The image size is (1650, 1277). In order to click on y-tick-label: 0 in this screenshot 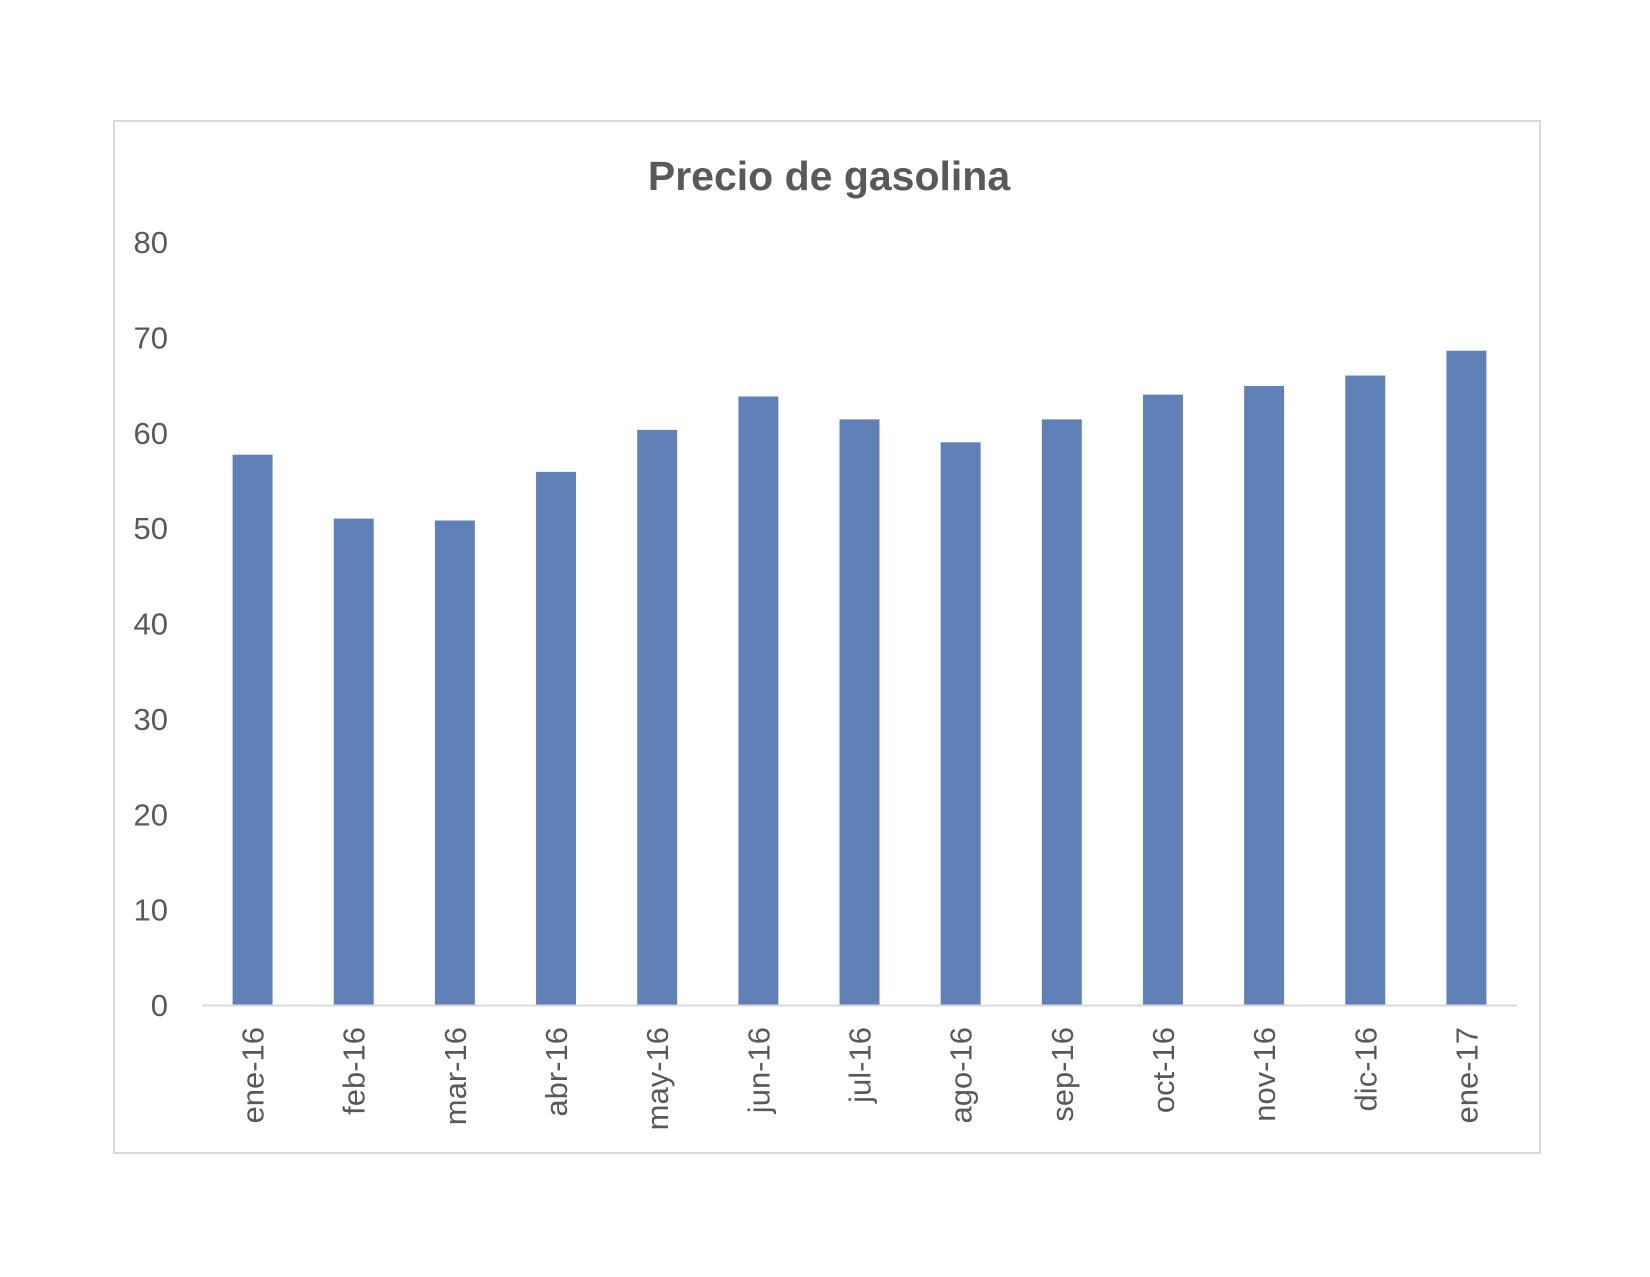, I will do `click(159, 1005)`.